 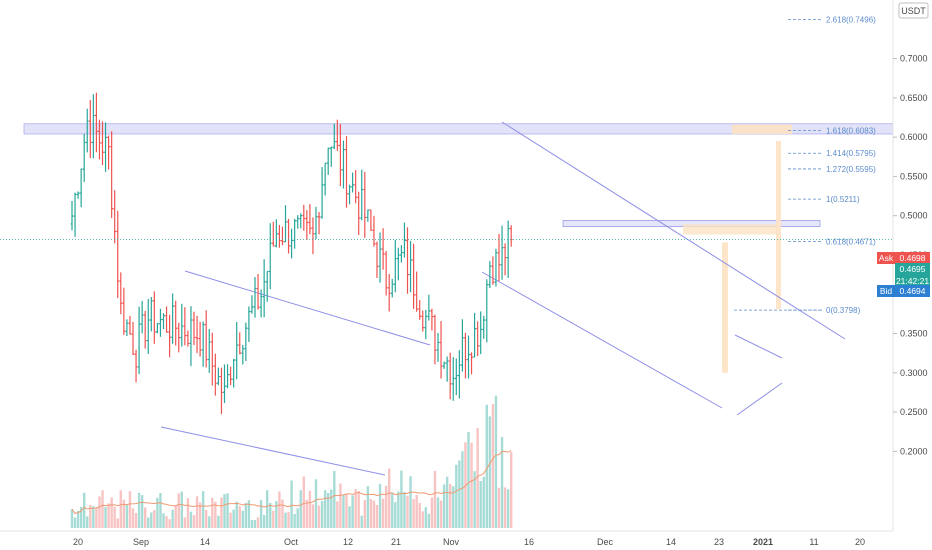 What do you see at coordinates (730, 229) in the screenshot?
I see `measure-box-mid` at bounding box center [730, 229].